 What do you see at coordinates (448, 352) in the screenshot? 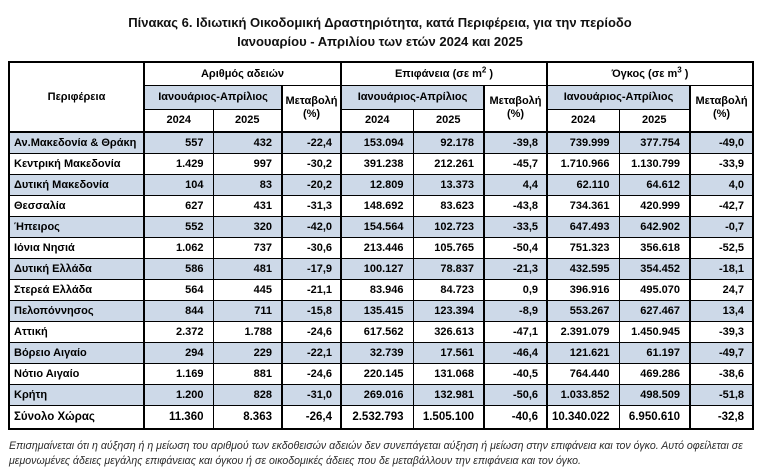
I see `value-cell: 17.561` at bounding box center [448, 352].